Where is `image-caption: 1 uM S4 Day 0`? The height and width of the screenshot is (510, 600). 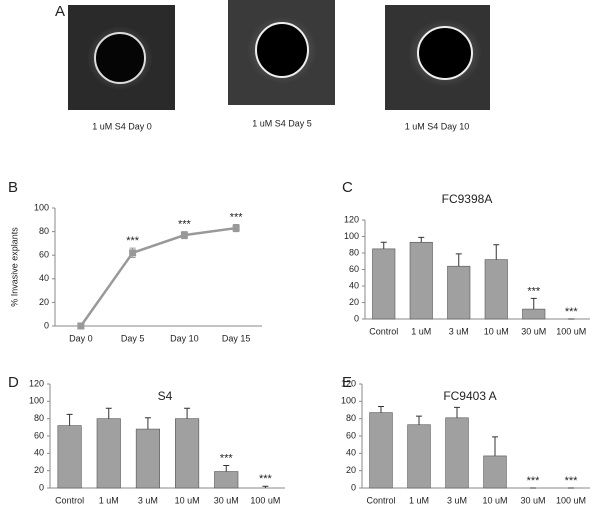 image-caption: 1 uM S4 Day 0 is located at coordinates (122, 126).